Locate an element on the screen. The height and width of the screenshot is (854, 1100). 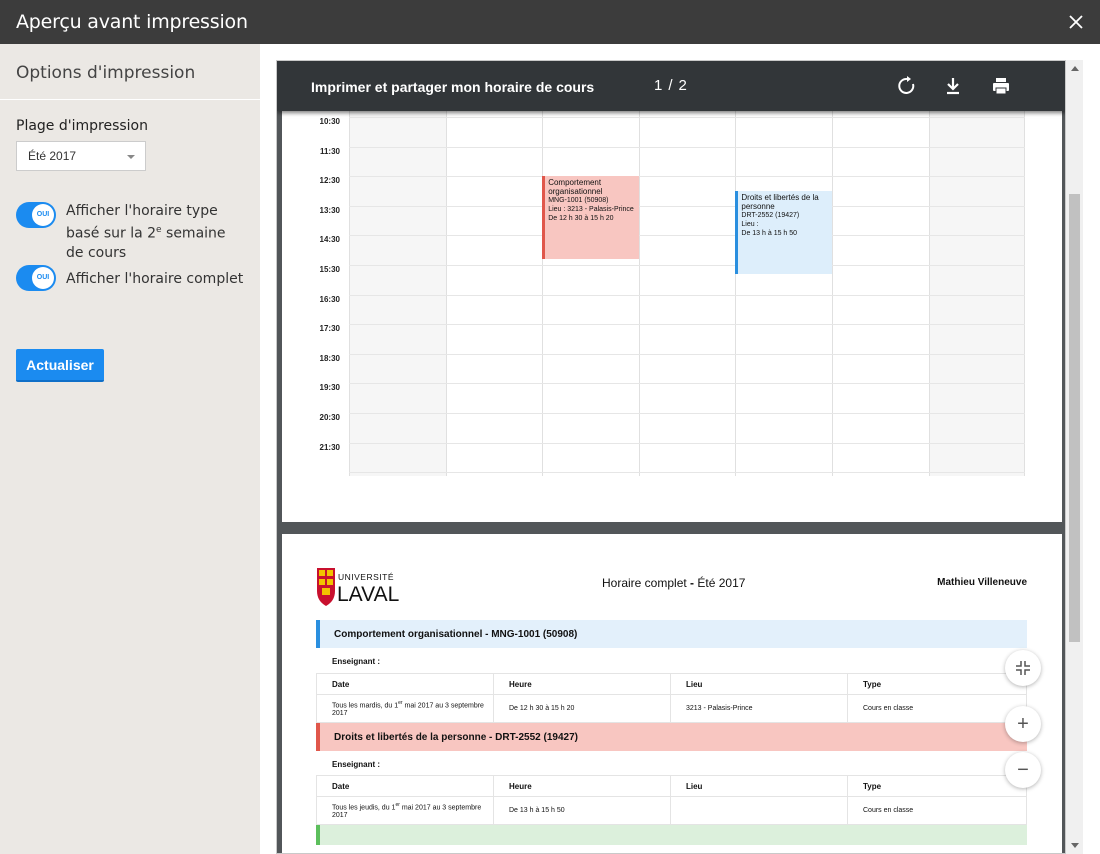
time-label: 13:30 is located at coordinates (329, 210).